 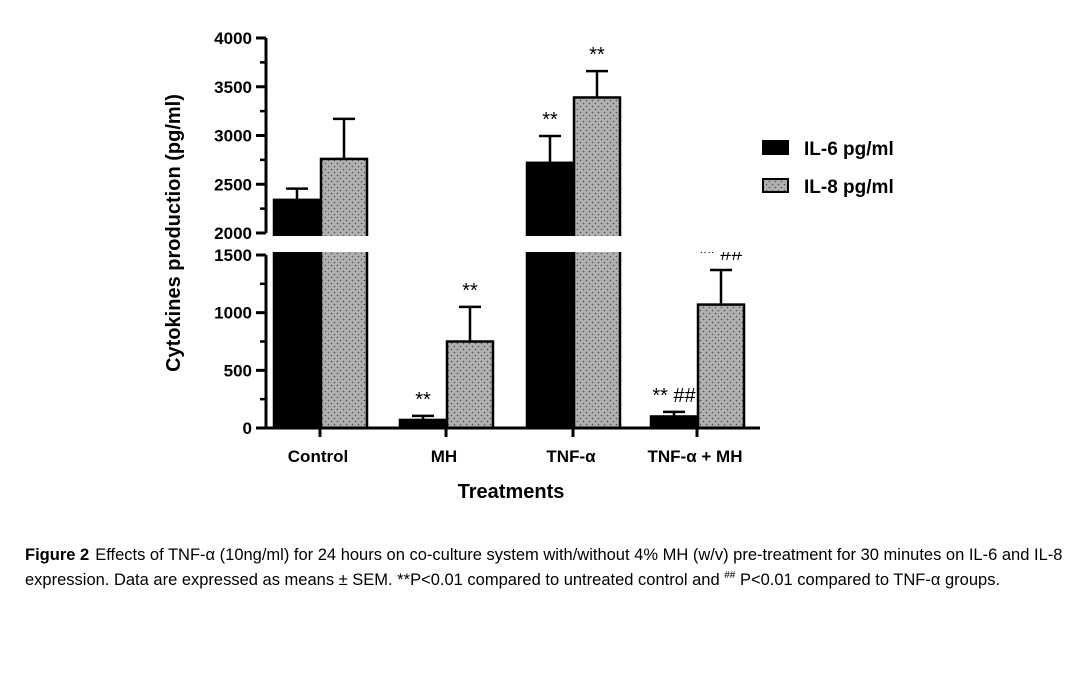 I want to click on y-tick-label-2: 3000, so click(x=233, y=136).